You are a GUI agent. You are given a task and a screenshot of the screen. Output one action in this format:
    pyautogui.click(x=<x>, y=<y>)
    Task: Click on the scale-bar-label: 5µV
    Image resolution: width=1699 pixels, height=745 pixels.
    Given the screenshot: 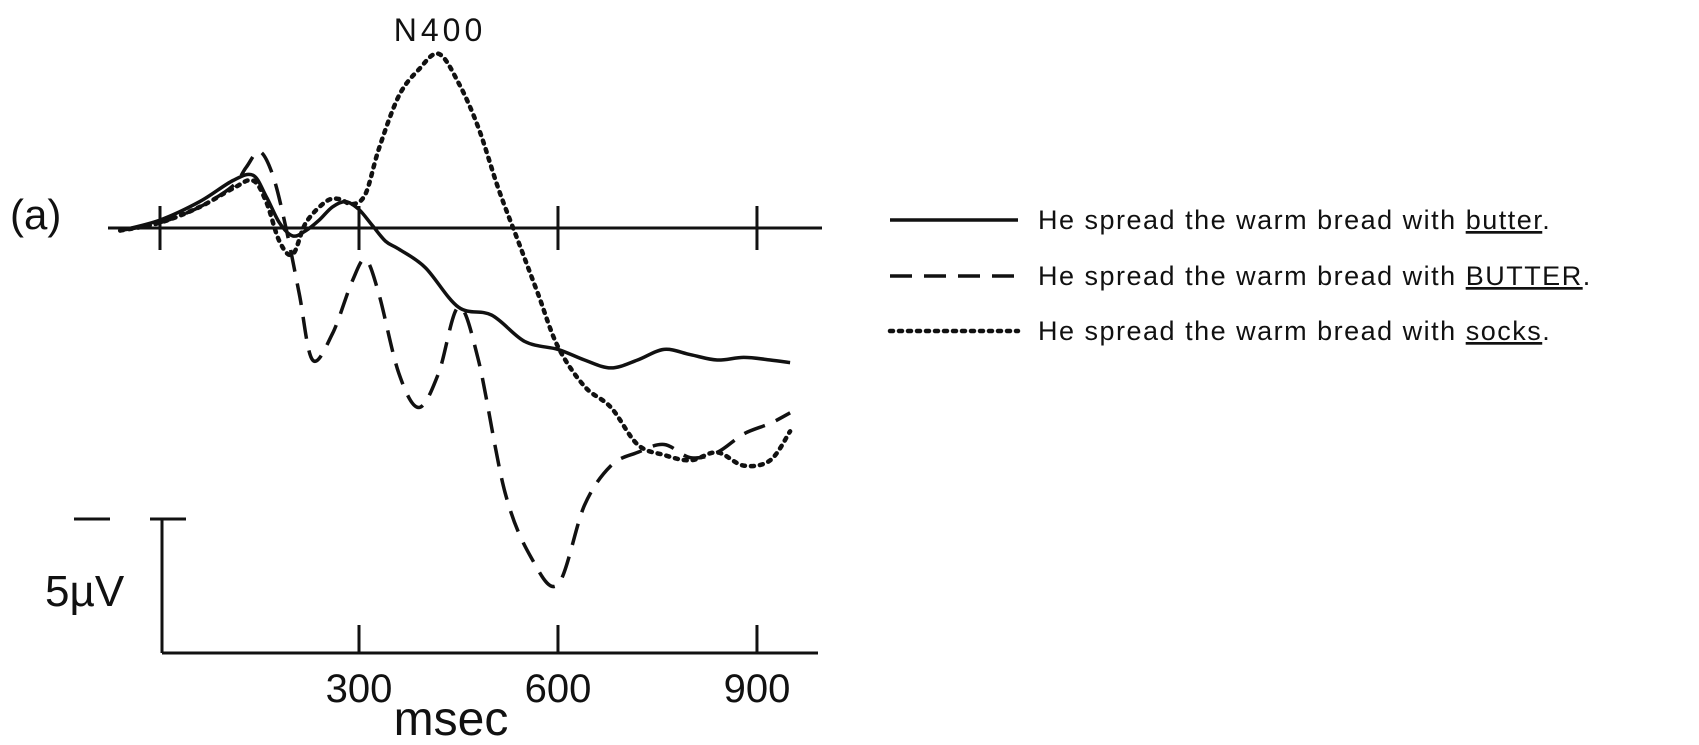 What is the action you would take?
    pyautogui.click(x=85, y=591)
    